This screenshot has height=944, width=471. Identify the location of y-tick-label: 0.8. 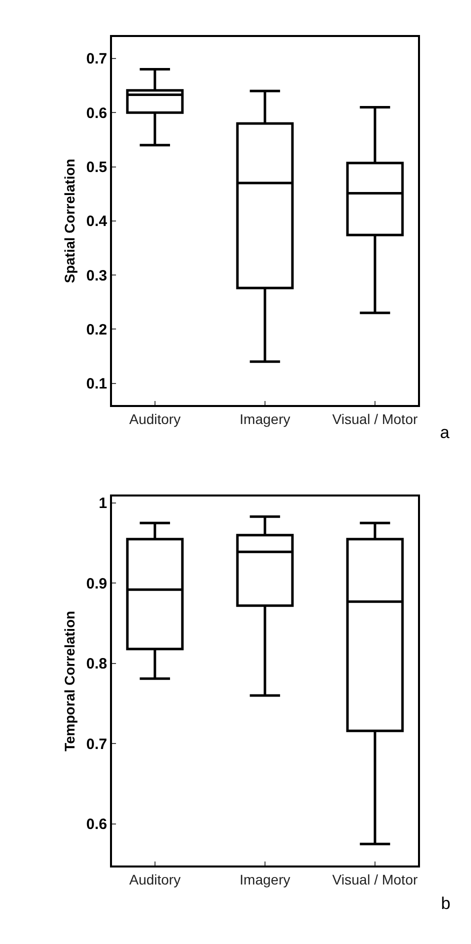
(97, 664).